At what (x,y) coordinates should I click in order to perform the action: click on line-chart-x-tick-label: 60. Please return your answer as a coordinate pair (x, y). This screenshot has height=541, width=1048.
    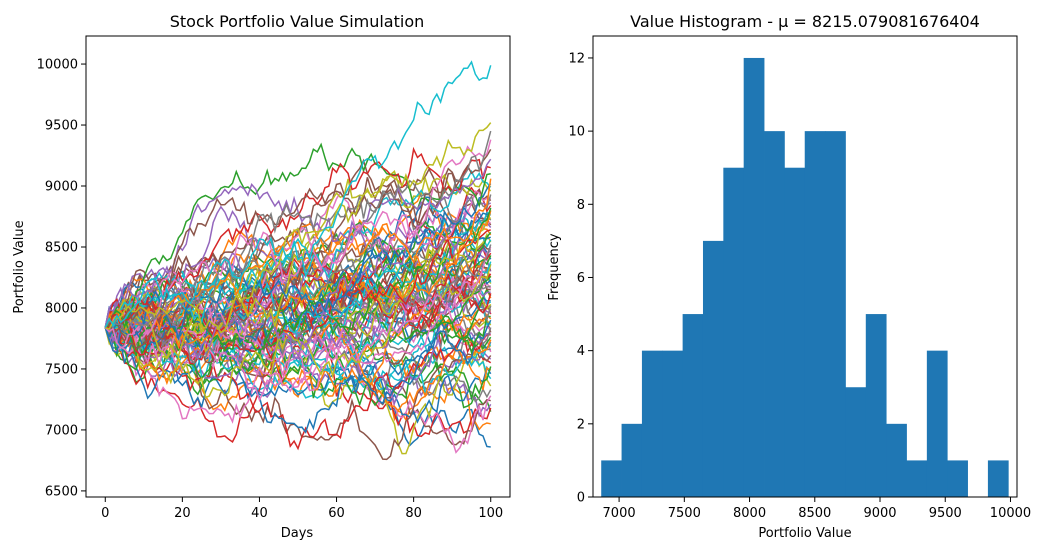
    Looking at the image, I should click on (336, 513).